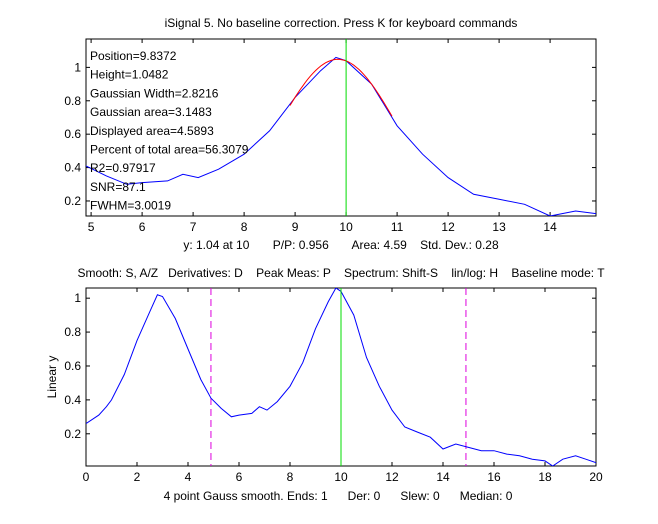 The width and height of the screenshot is (658, 524). What do you see at coordinates (341, 87) in the screenshot?
I see `gaussian-fit-line` at bounding box center [341, 87].